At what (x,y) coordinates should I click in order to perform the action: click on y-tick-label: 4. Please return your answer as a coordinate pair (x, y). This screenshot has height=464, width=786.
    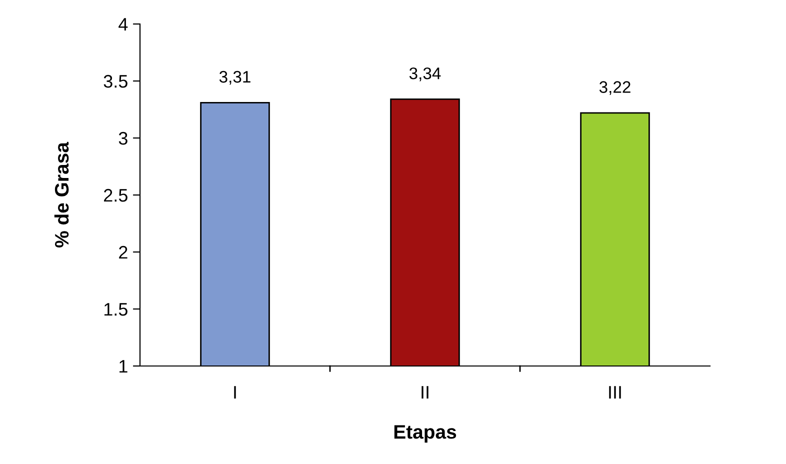
    Looking at the image, I should click on (123, 24).